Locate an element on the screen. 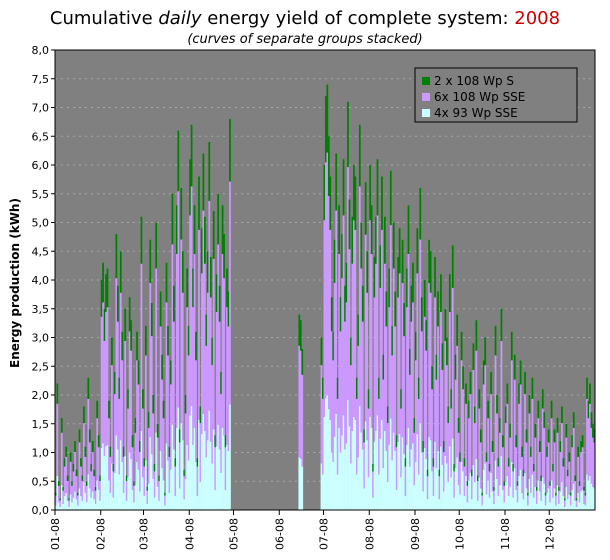  legend-swatch is located at coordinates (426, 97).